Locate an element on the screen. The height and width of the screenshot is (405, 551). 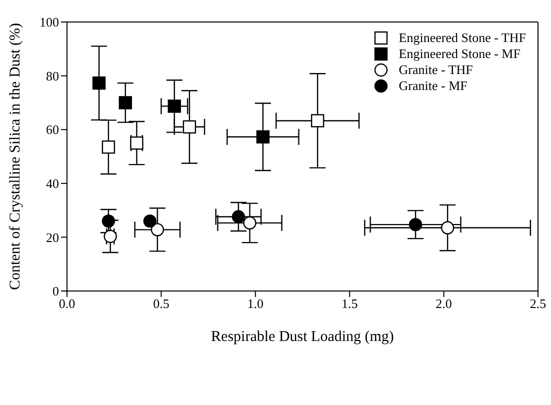
y-tick-label: 0 is located at coordinates (55, 291).